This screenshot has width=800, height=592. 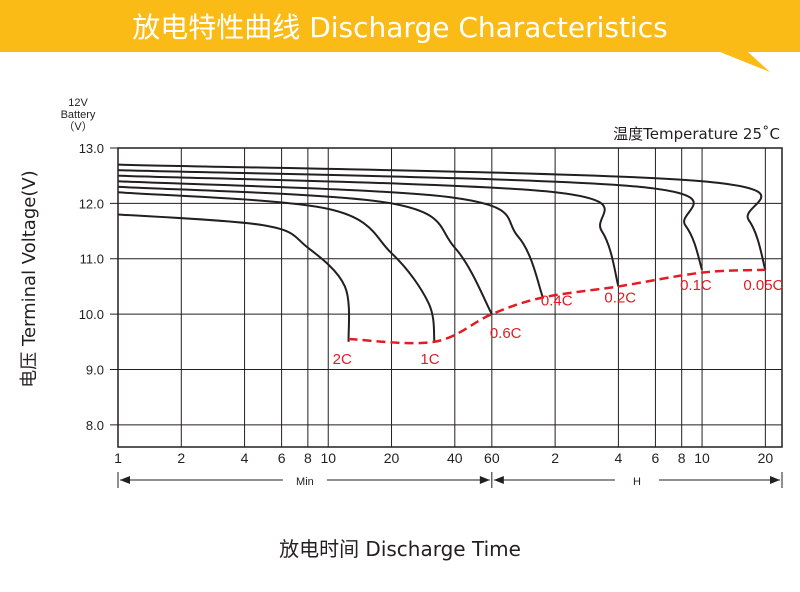 I want to click on series-label: 0.6C, so click(x=506, y=333).